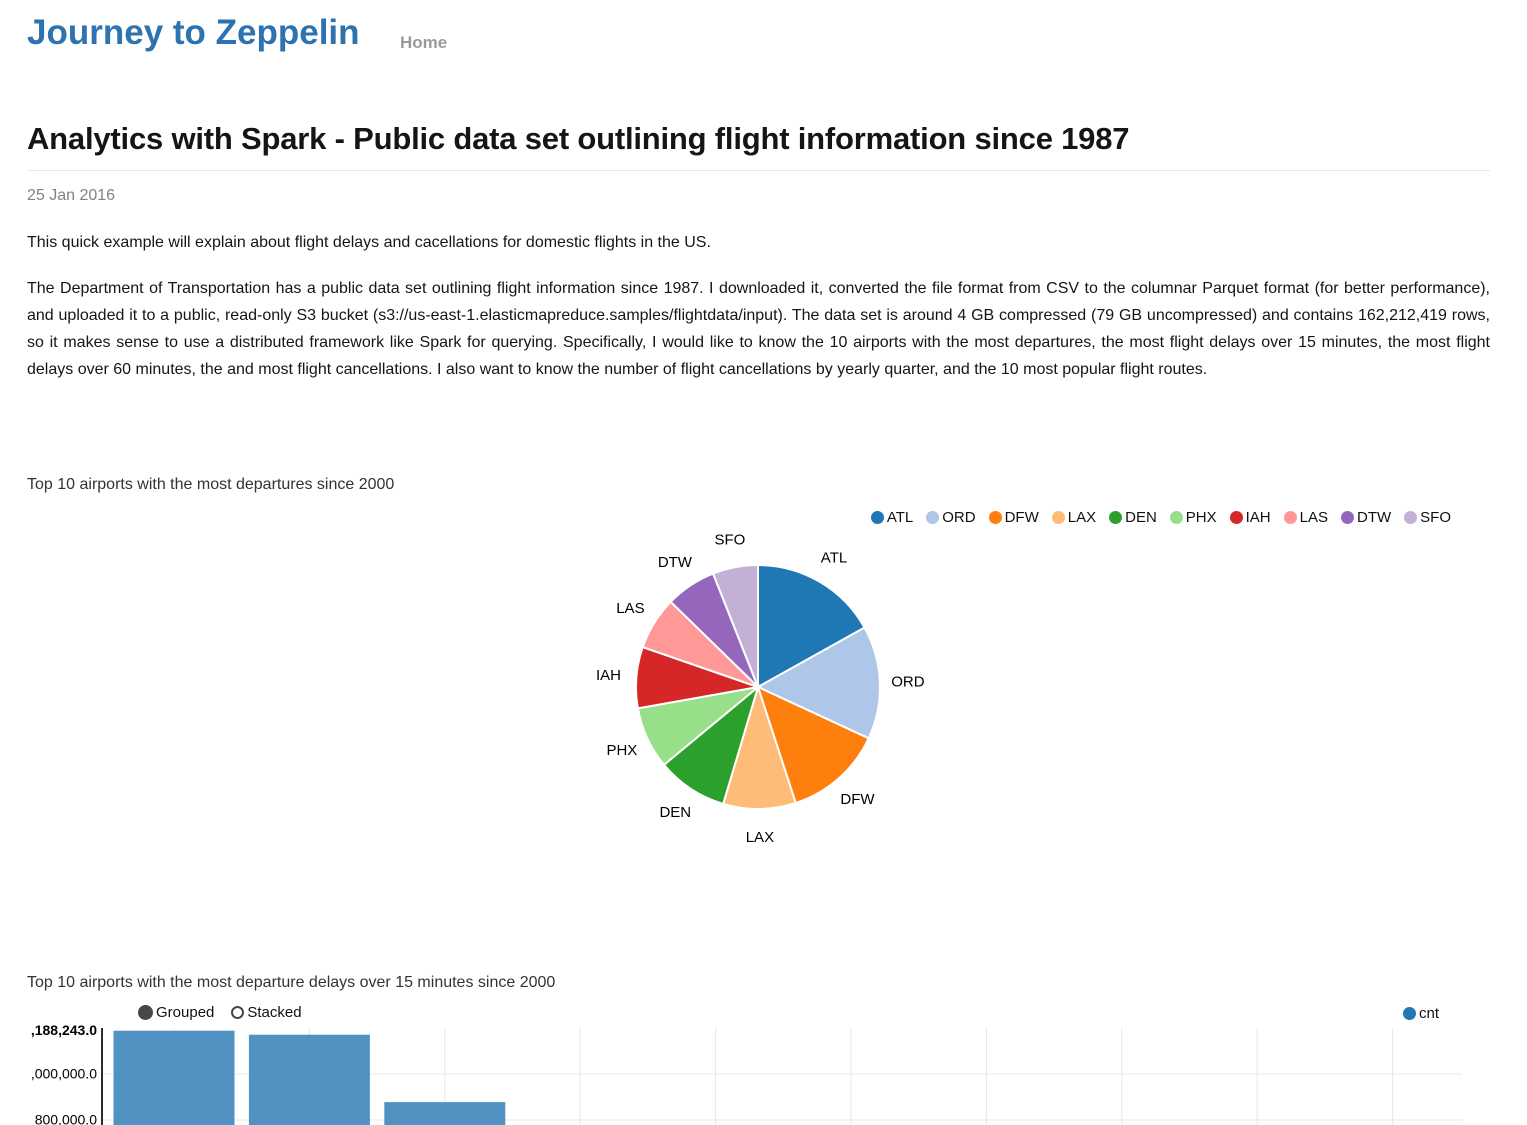 The width and height of the screenshot is (1527, 1125). Describe the element at coordinates (729, 540) in the screenshot. I see `pie-label-sfo: SFO` at that location.